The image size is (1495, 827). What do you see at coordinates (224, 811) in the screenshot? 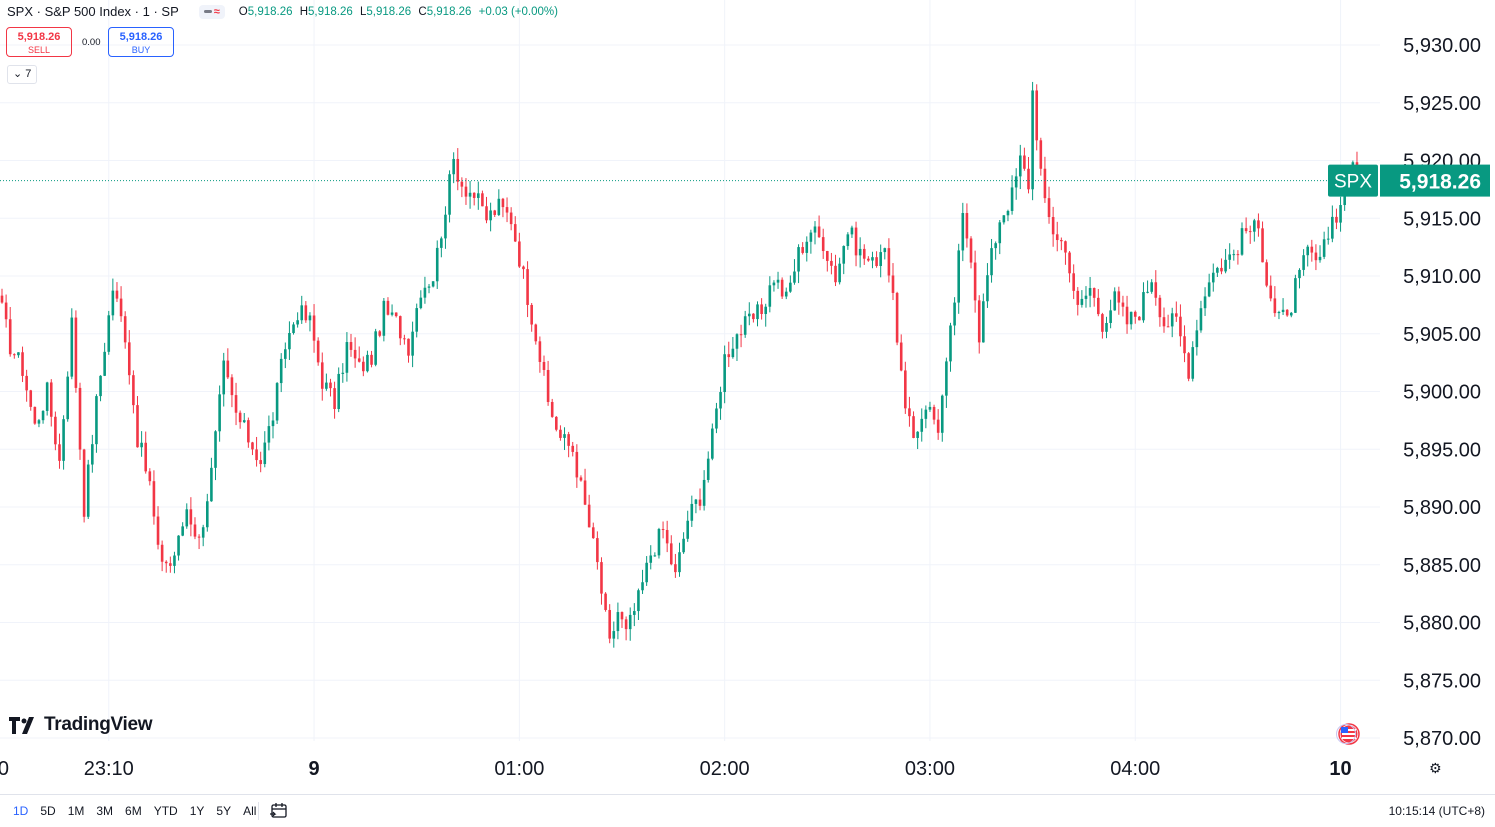
I see `range-5y: 5Y` at bounding box center [224, 811].